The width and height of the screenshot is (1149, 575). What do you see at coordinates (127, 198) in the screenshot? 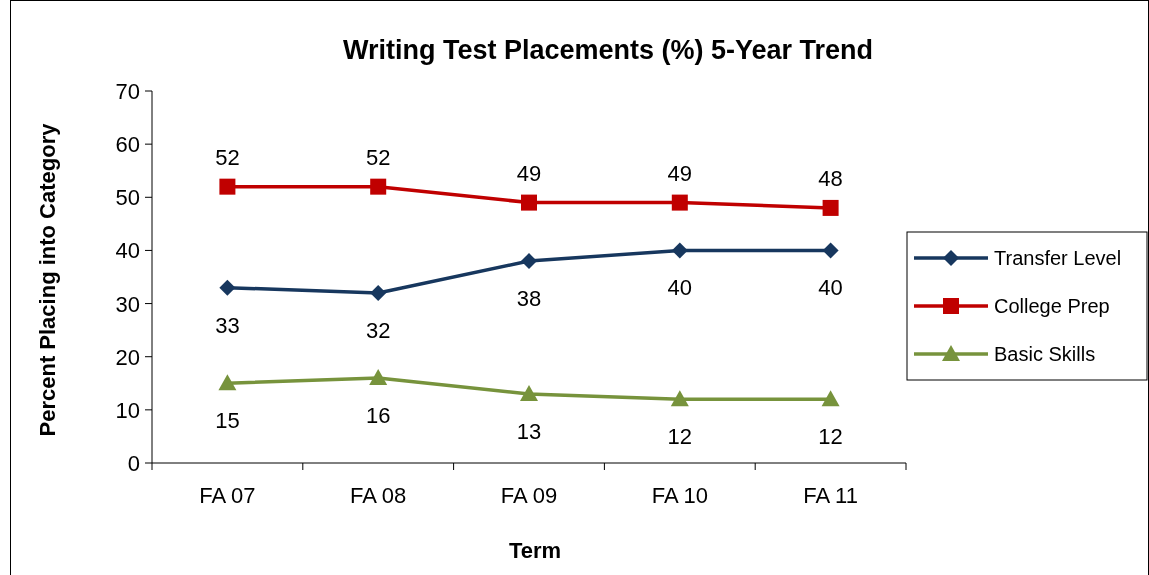
I see `y-tick-label: 50` at bounding box center [127, 198].